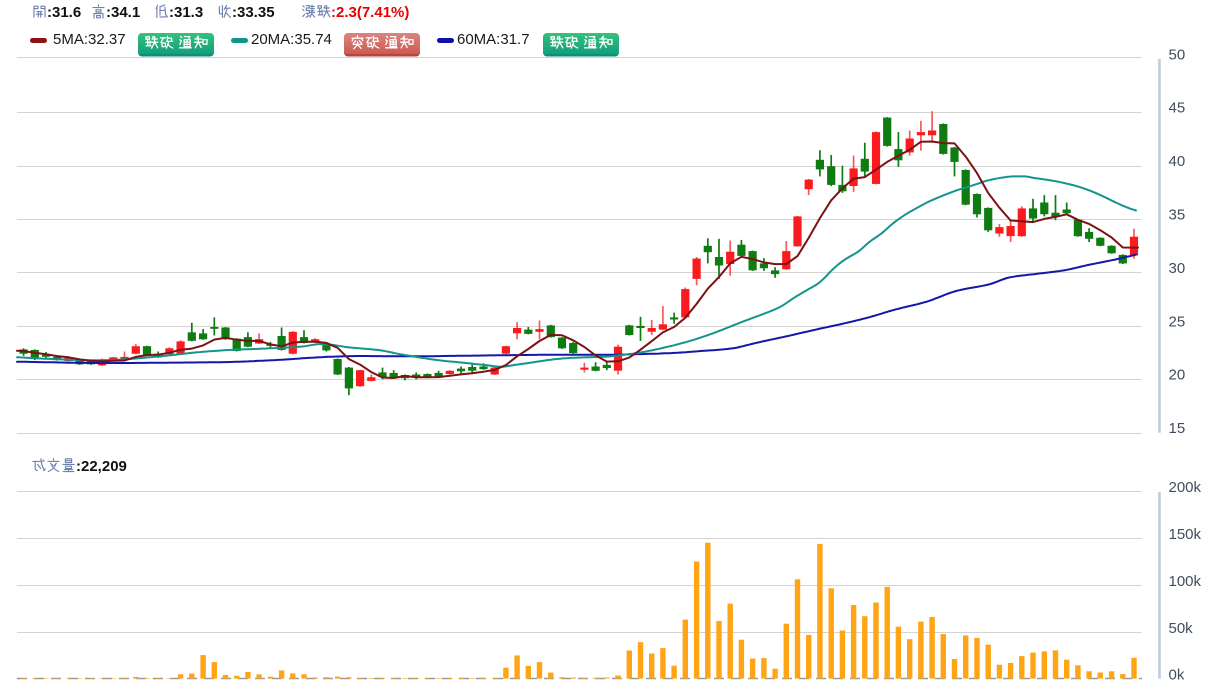 This screenshot has width=1216, height=692. Describe the element at coordinates (1177, 321) in the screenshot. I see `svg-text: 25` at that location.